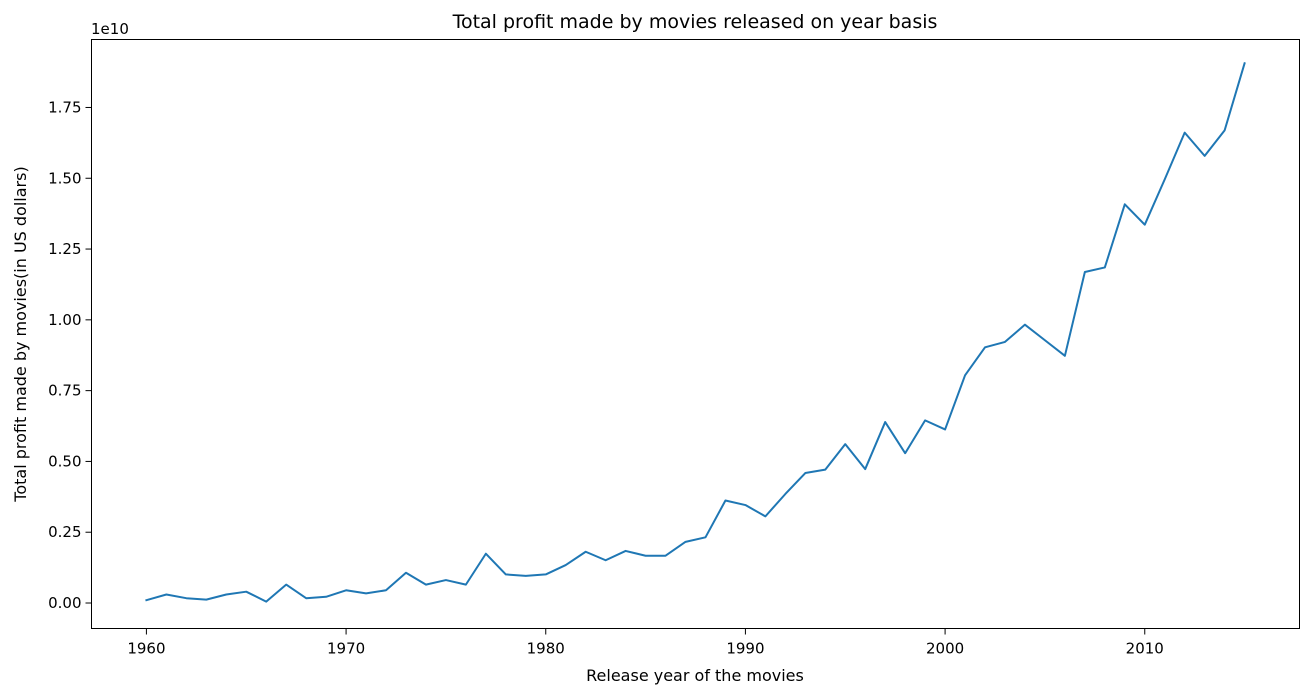 This screenshot has height=697, width=1316. Describe the element at coordinates (64, 603) in the screenshot. I see `y-tick-label: 0.00` at that location.